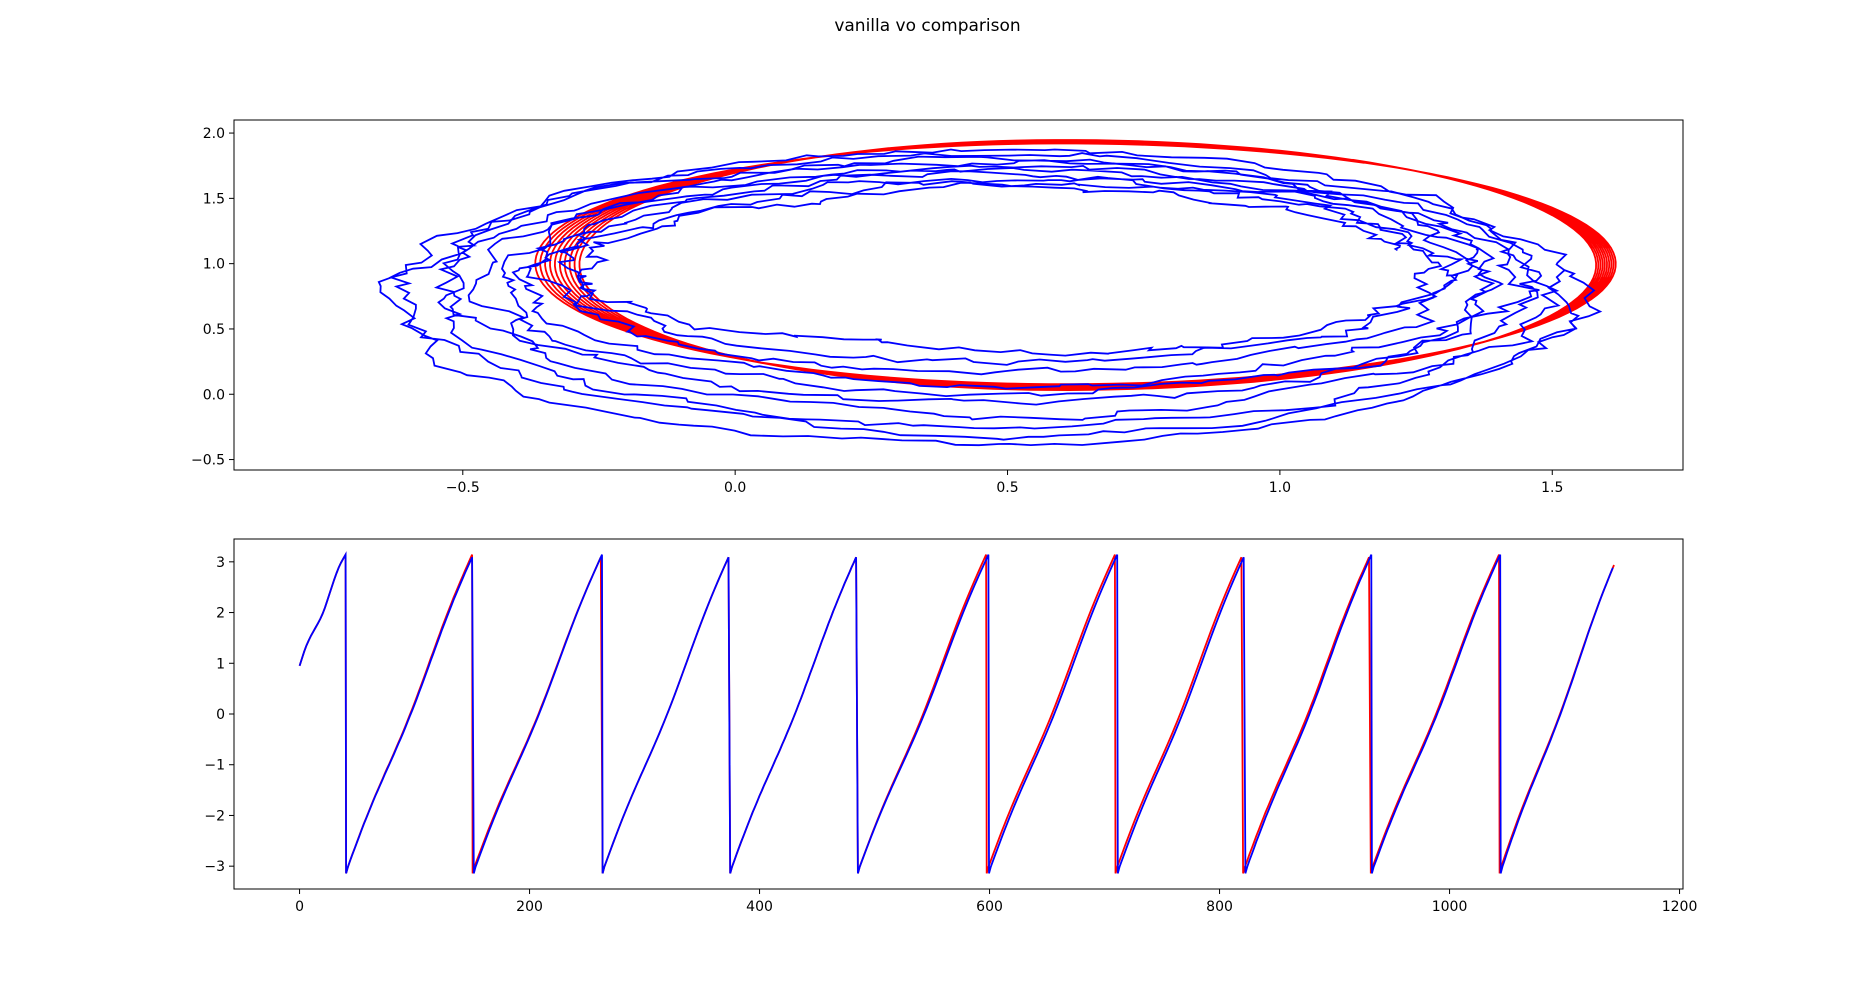 This screenshot has width=1855, height=991. What do you see at coordinates (214, 867) in the screenshot?
I see `y-tick-label: −3` at bounding box center [214, 867].